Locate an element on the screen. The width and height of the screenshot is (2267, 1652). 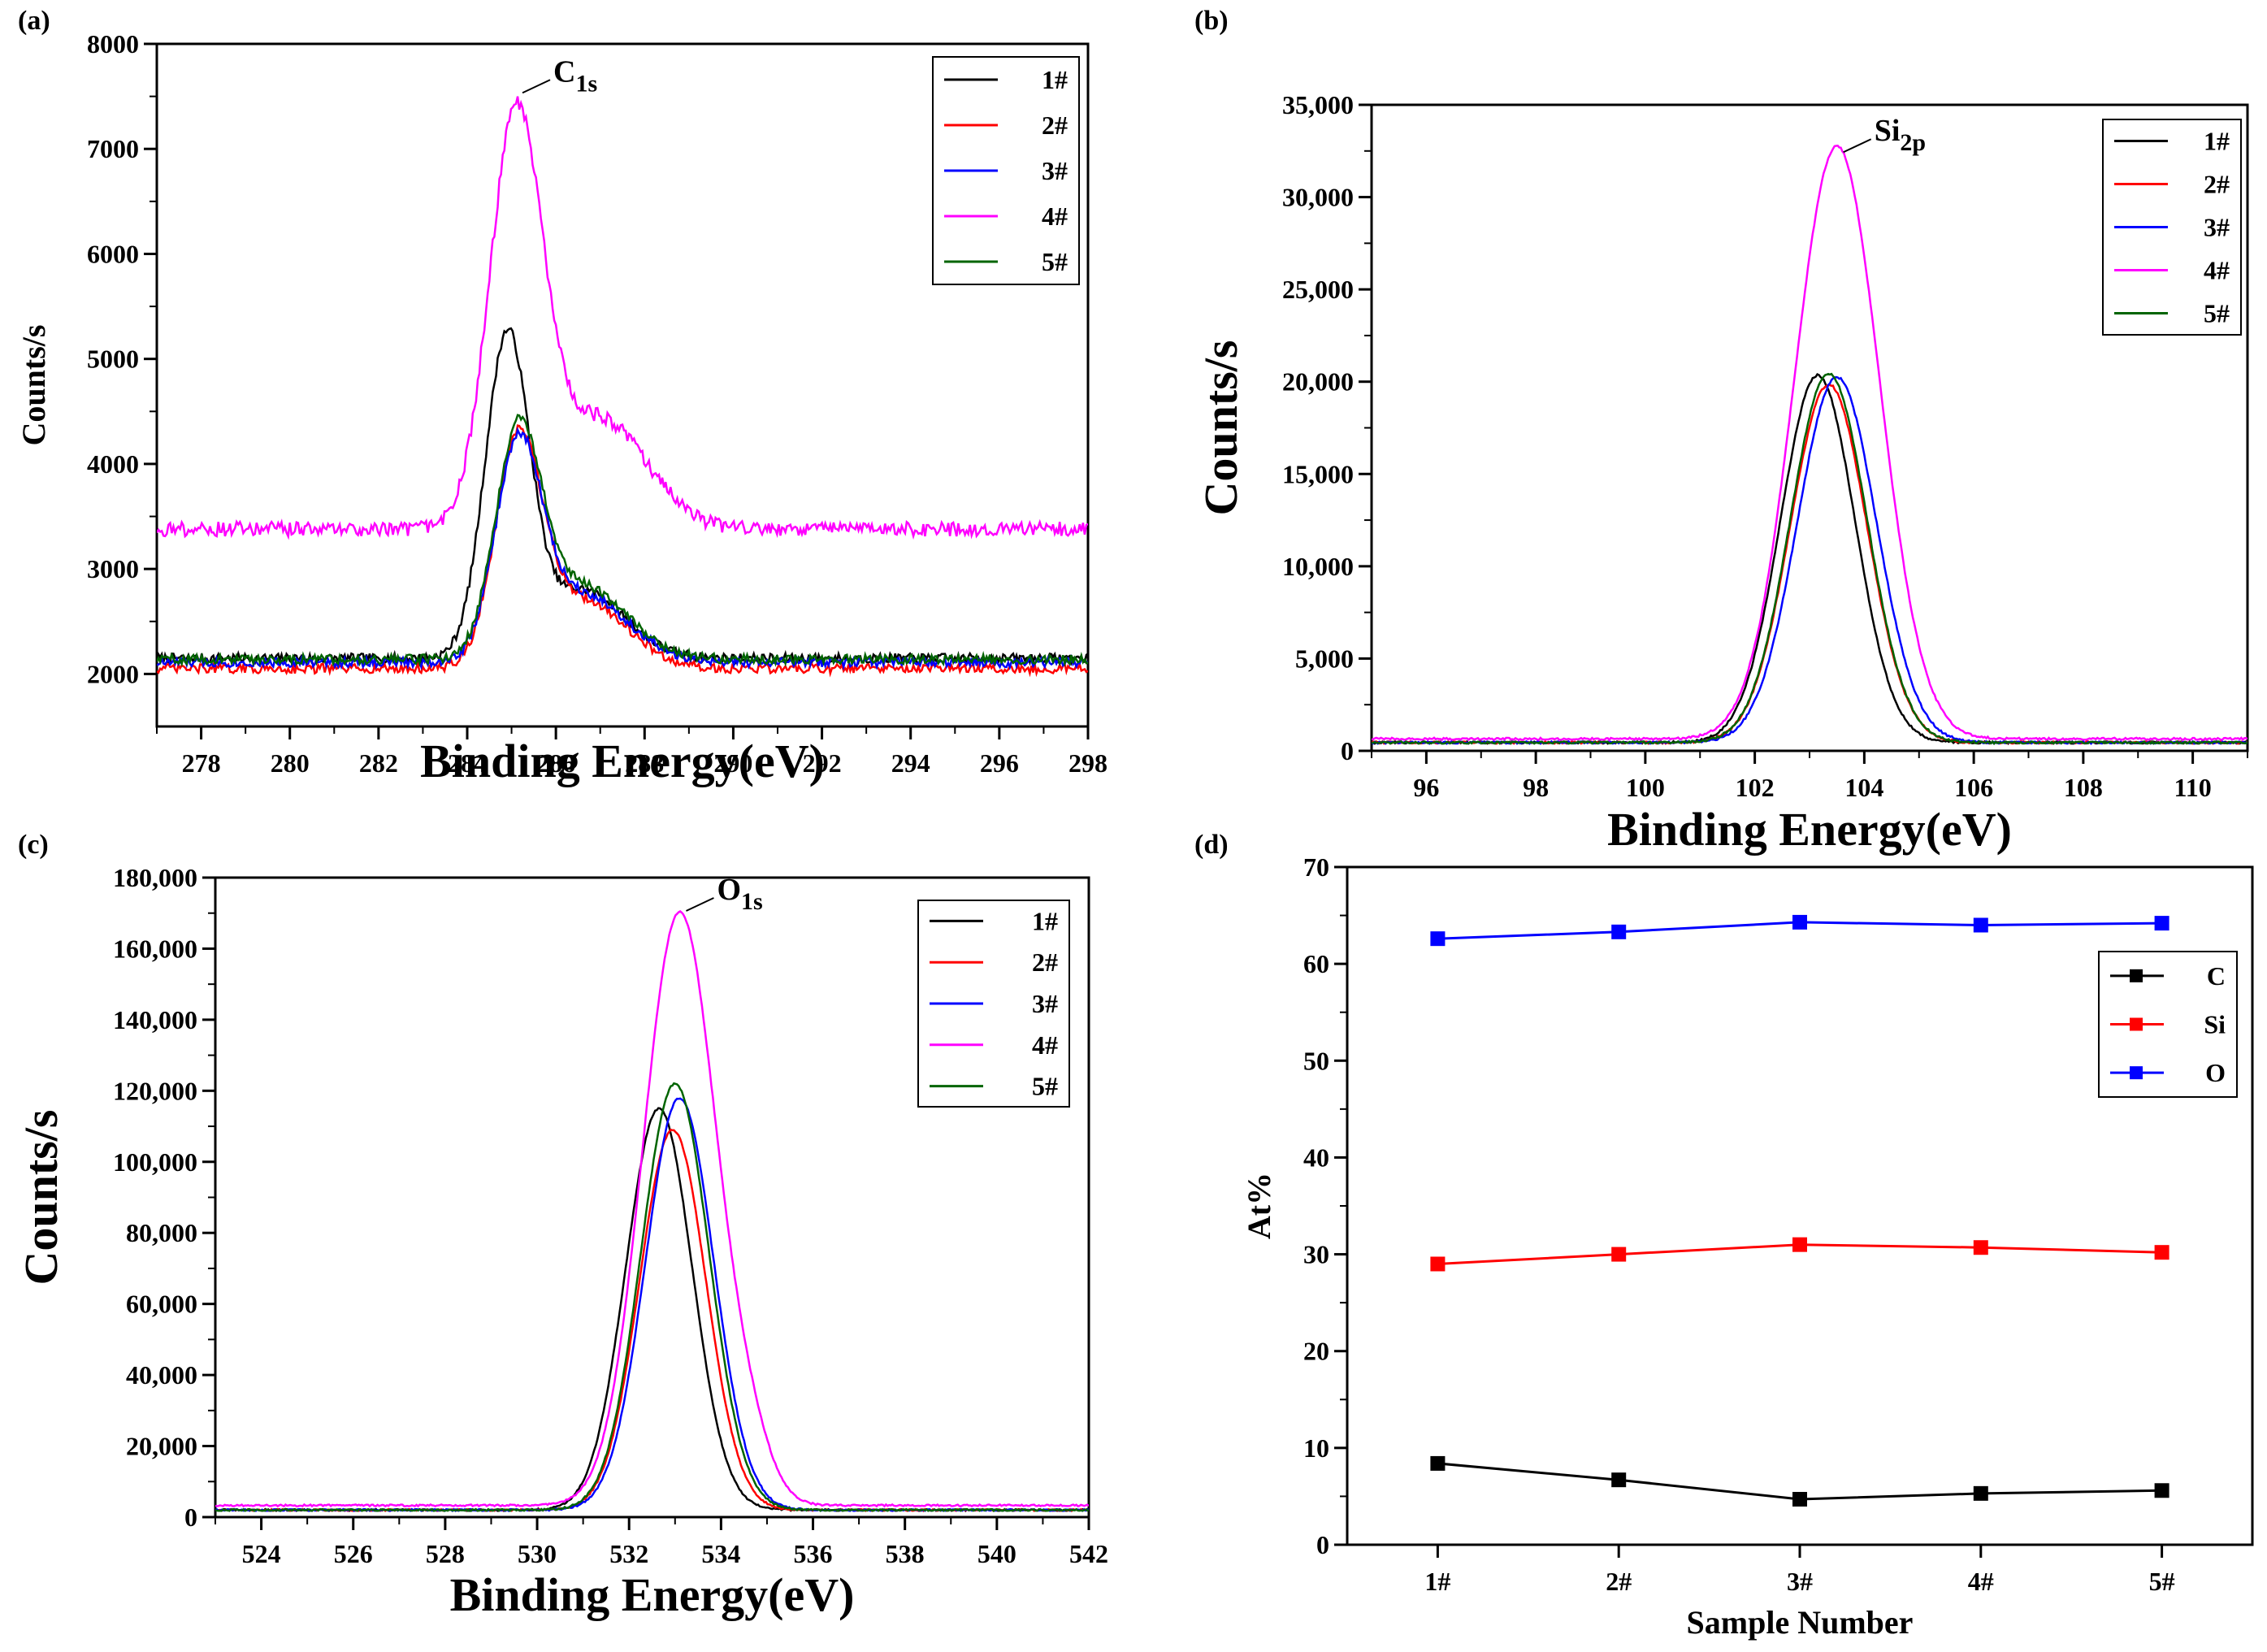
x-tick-label: 4# is located at coordinates (1981, 1582).